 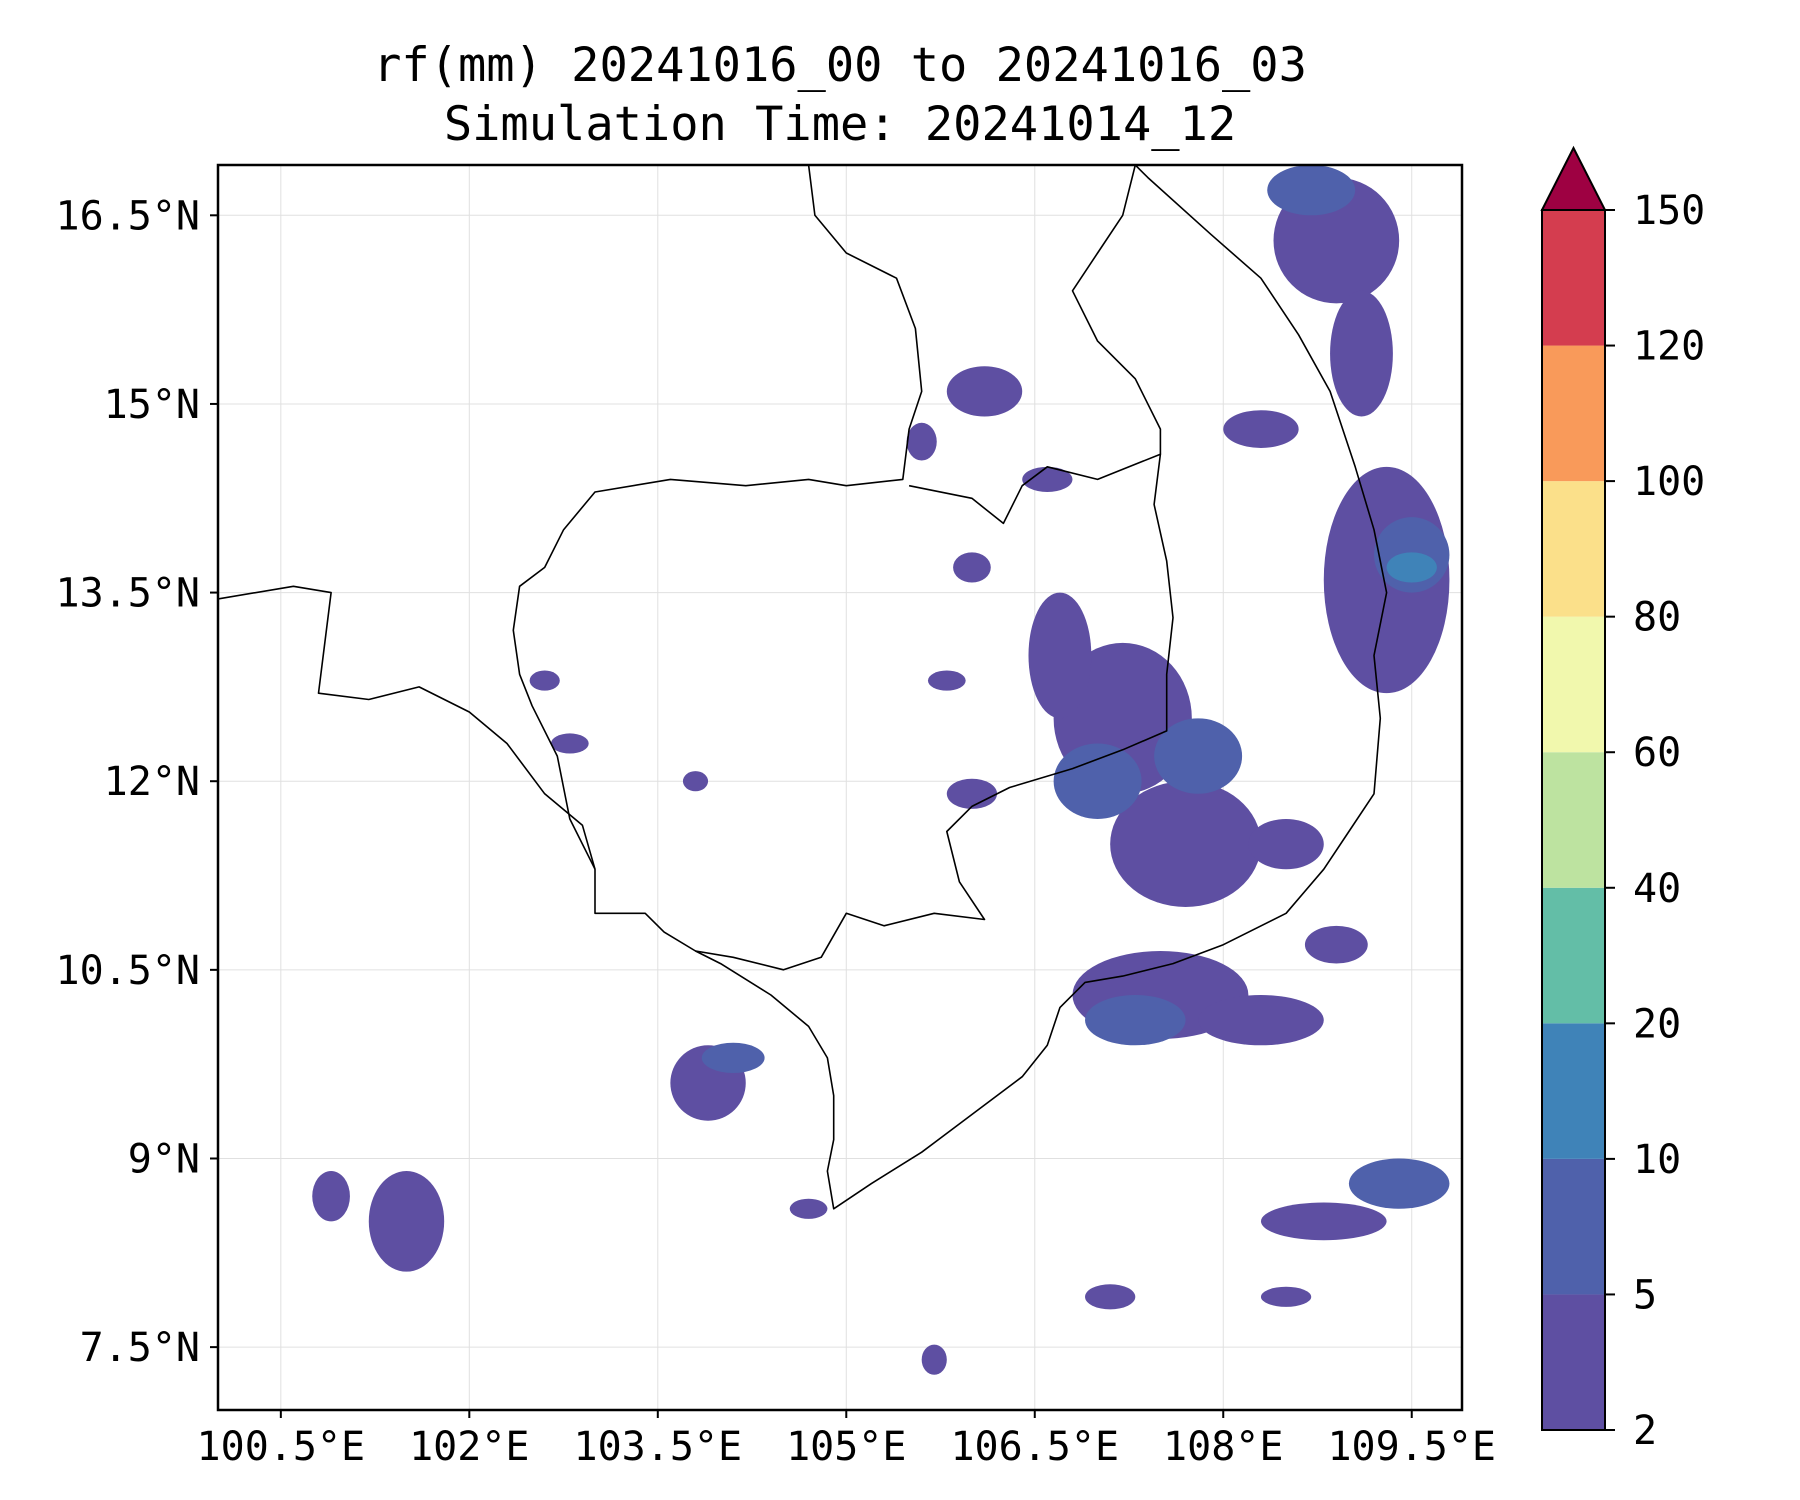 What do you see at coordinates (658, 1447) in the screenshot?
I see `x-tick-label: 103.5°E` at bounding box center [658, 1447].